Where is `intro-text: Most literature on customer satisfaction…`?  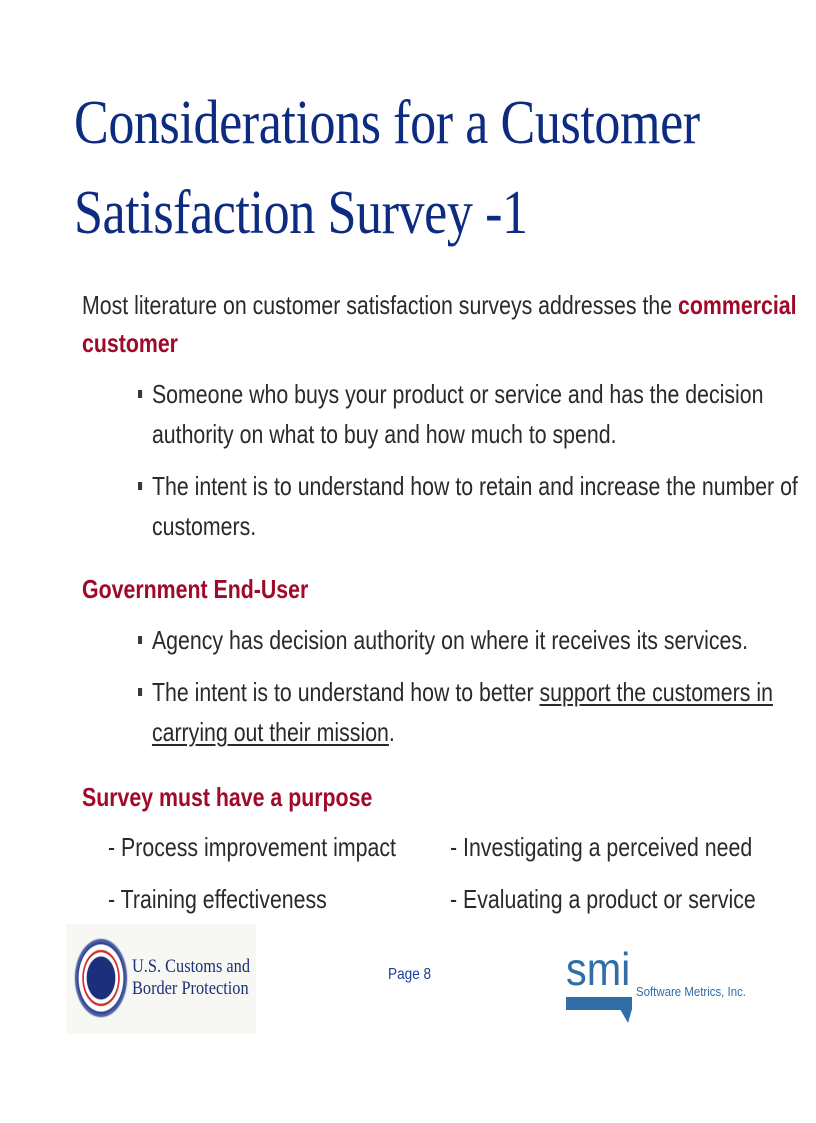 intro-text: Most literature on customer satisfaction… is located at coordinates (380, 305).